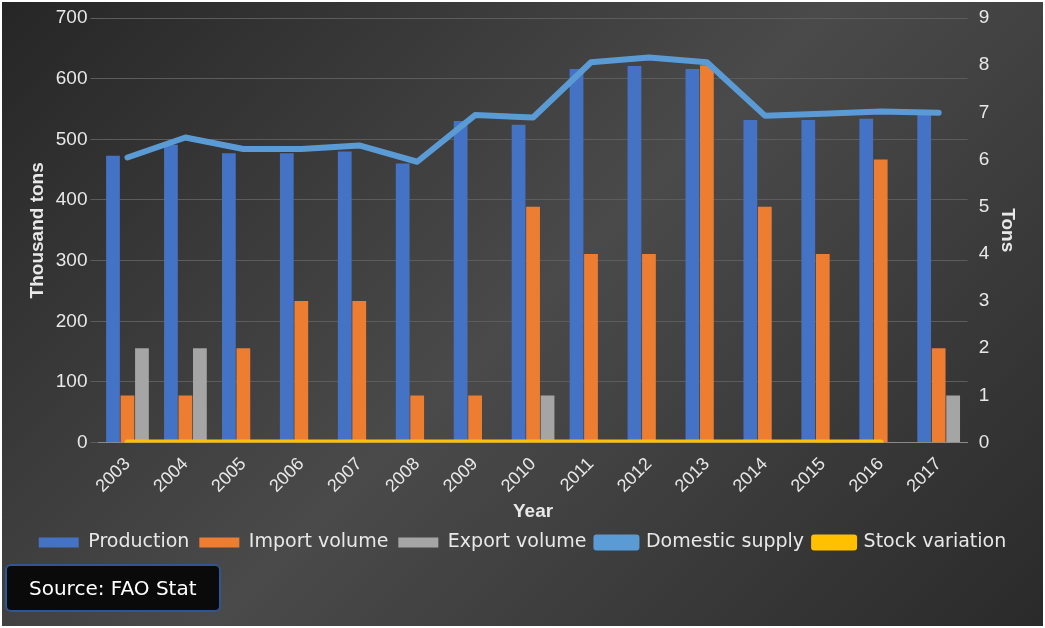  I want to click on y-tick-label: 0, so click(82, 441).